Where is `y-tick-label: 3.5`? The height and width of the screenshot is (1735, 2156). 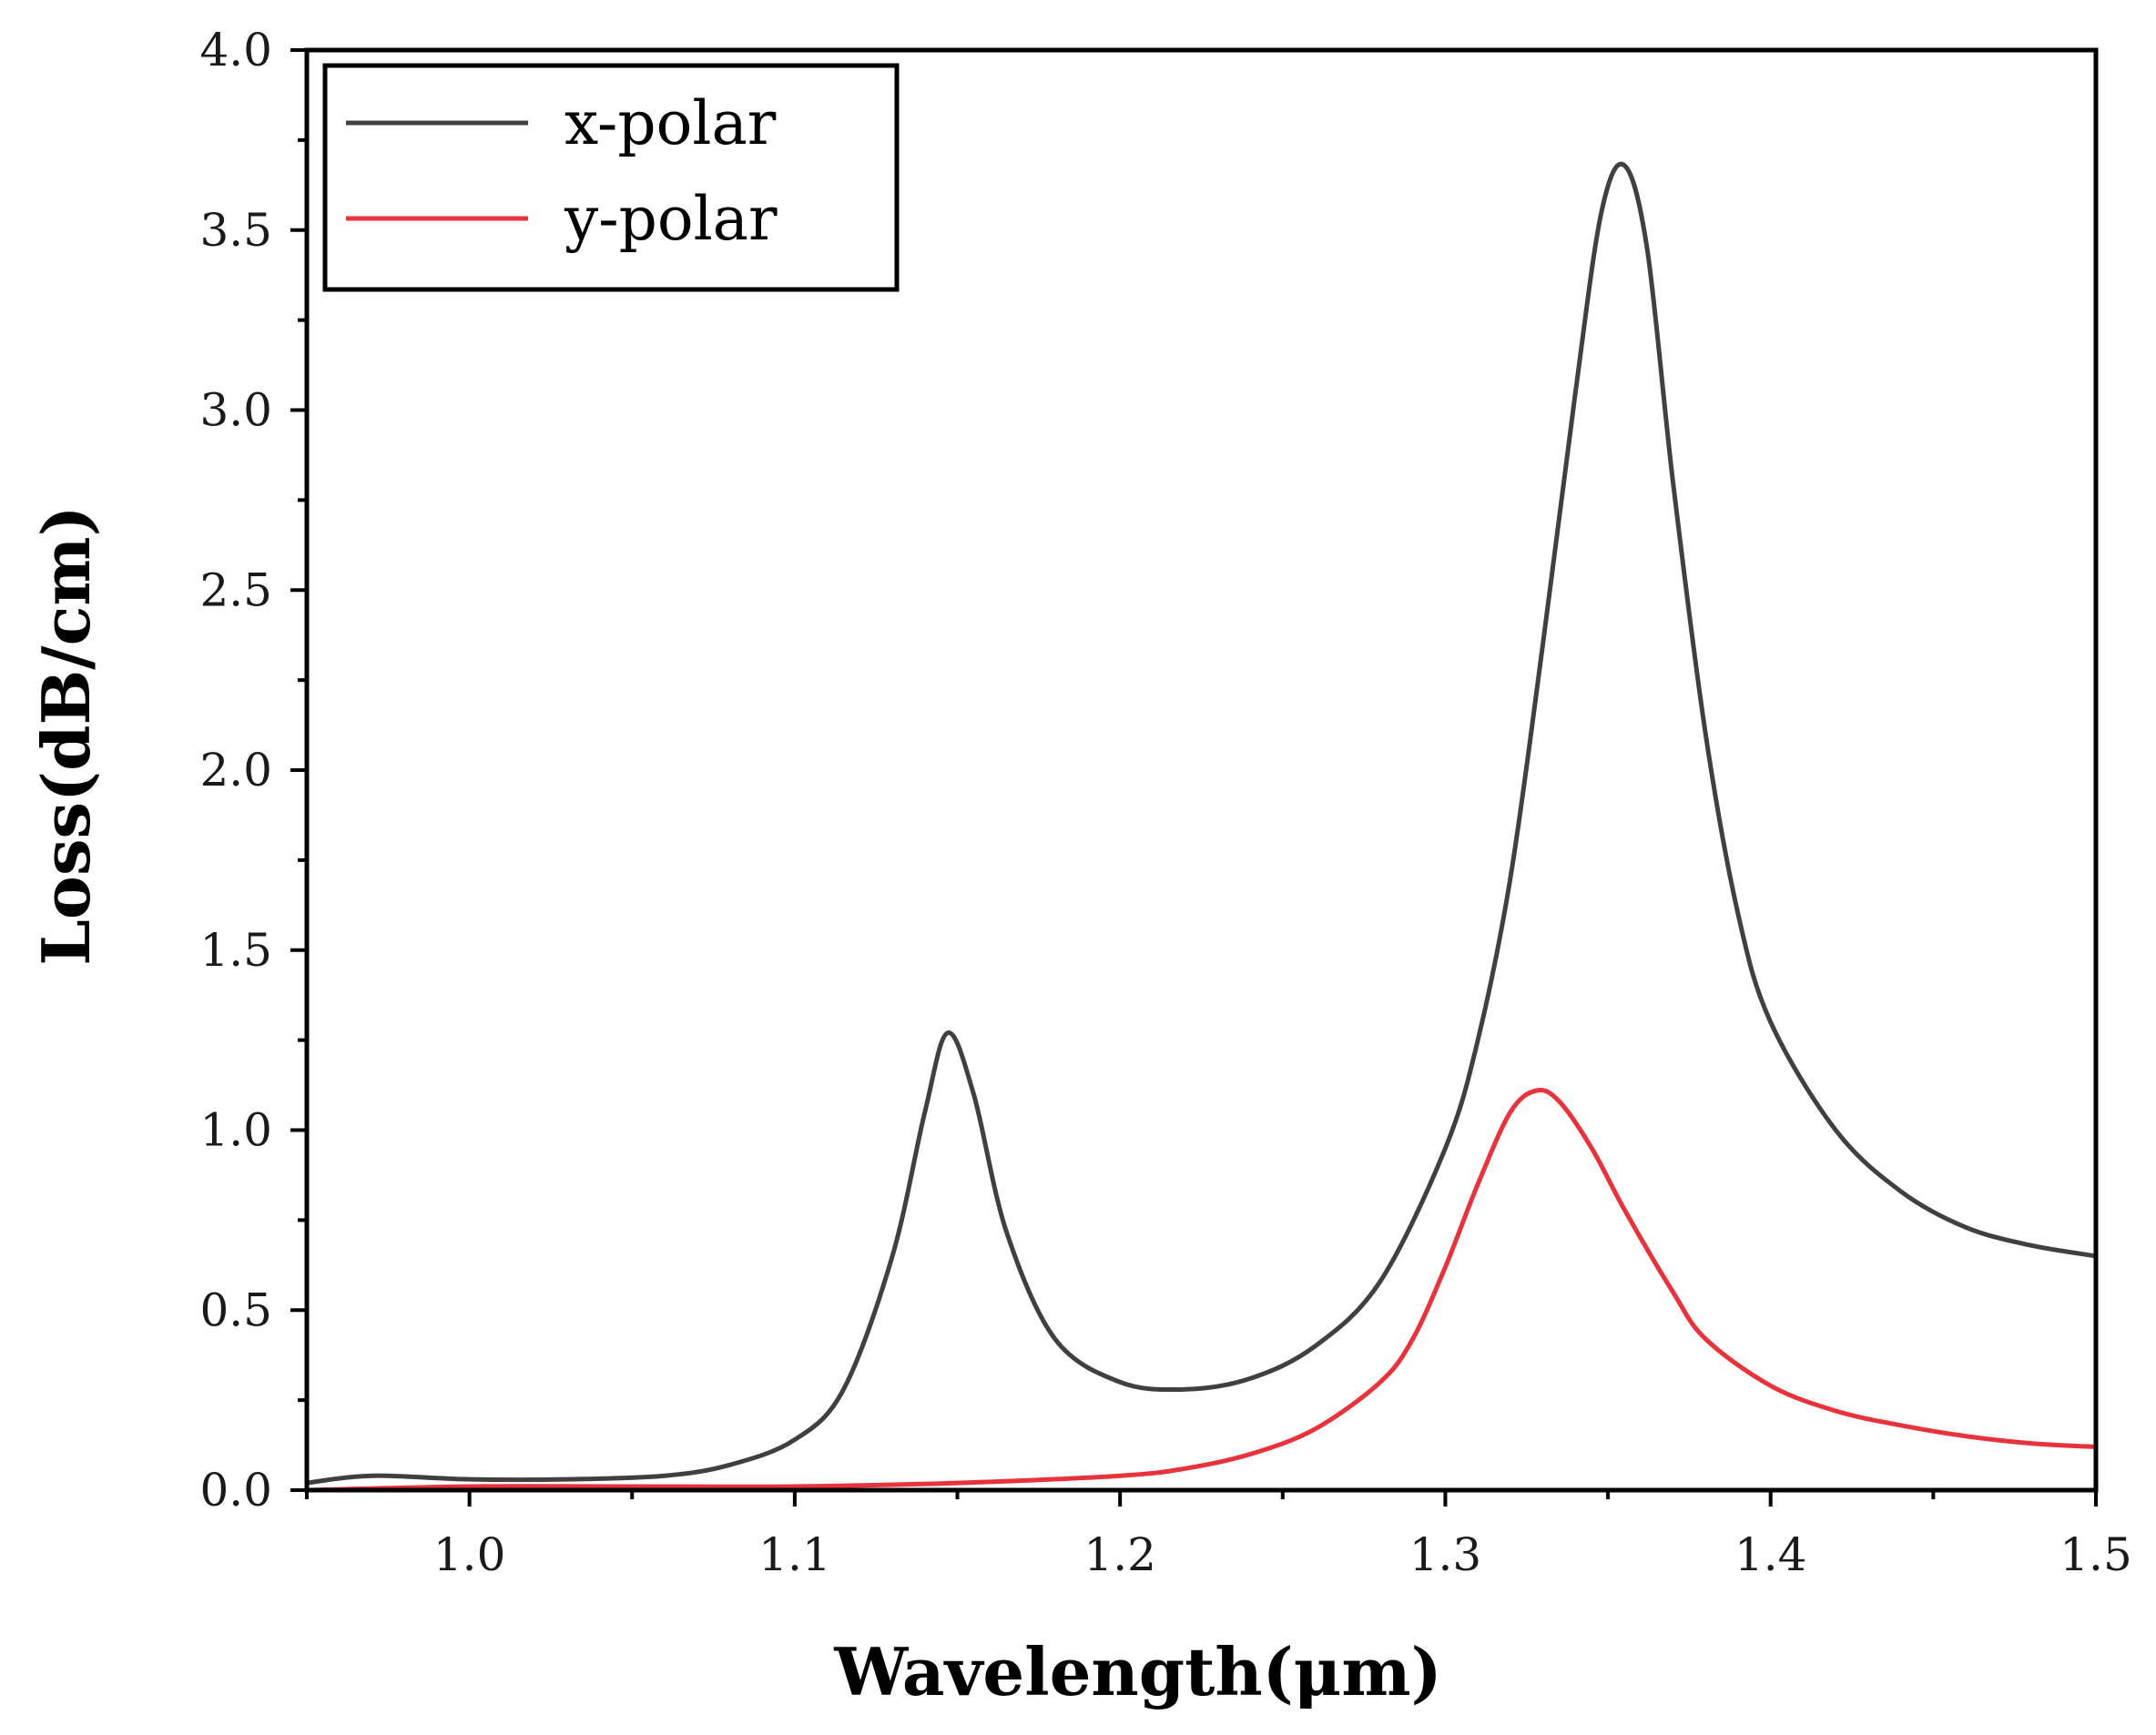 y-tick-label: 3.5 is located at coordinates (235, 230).